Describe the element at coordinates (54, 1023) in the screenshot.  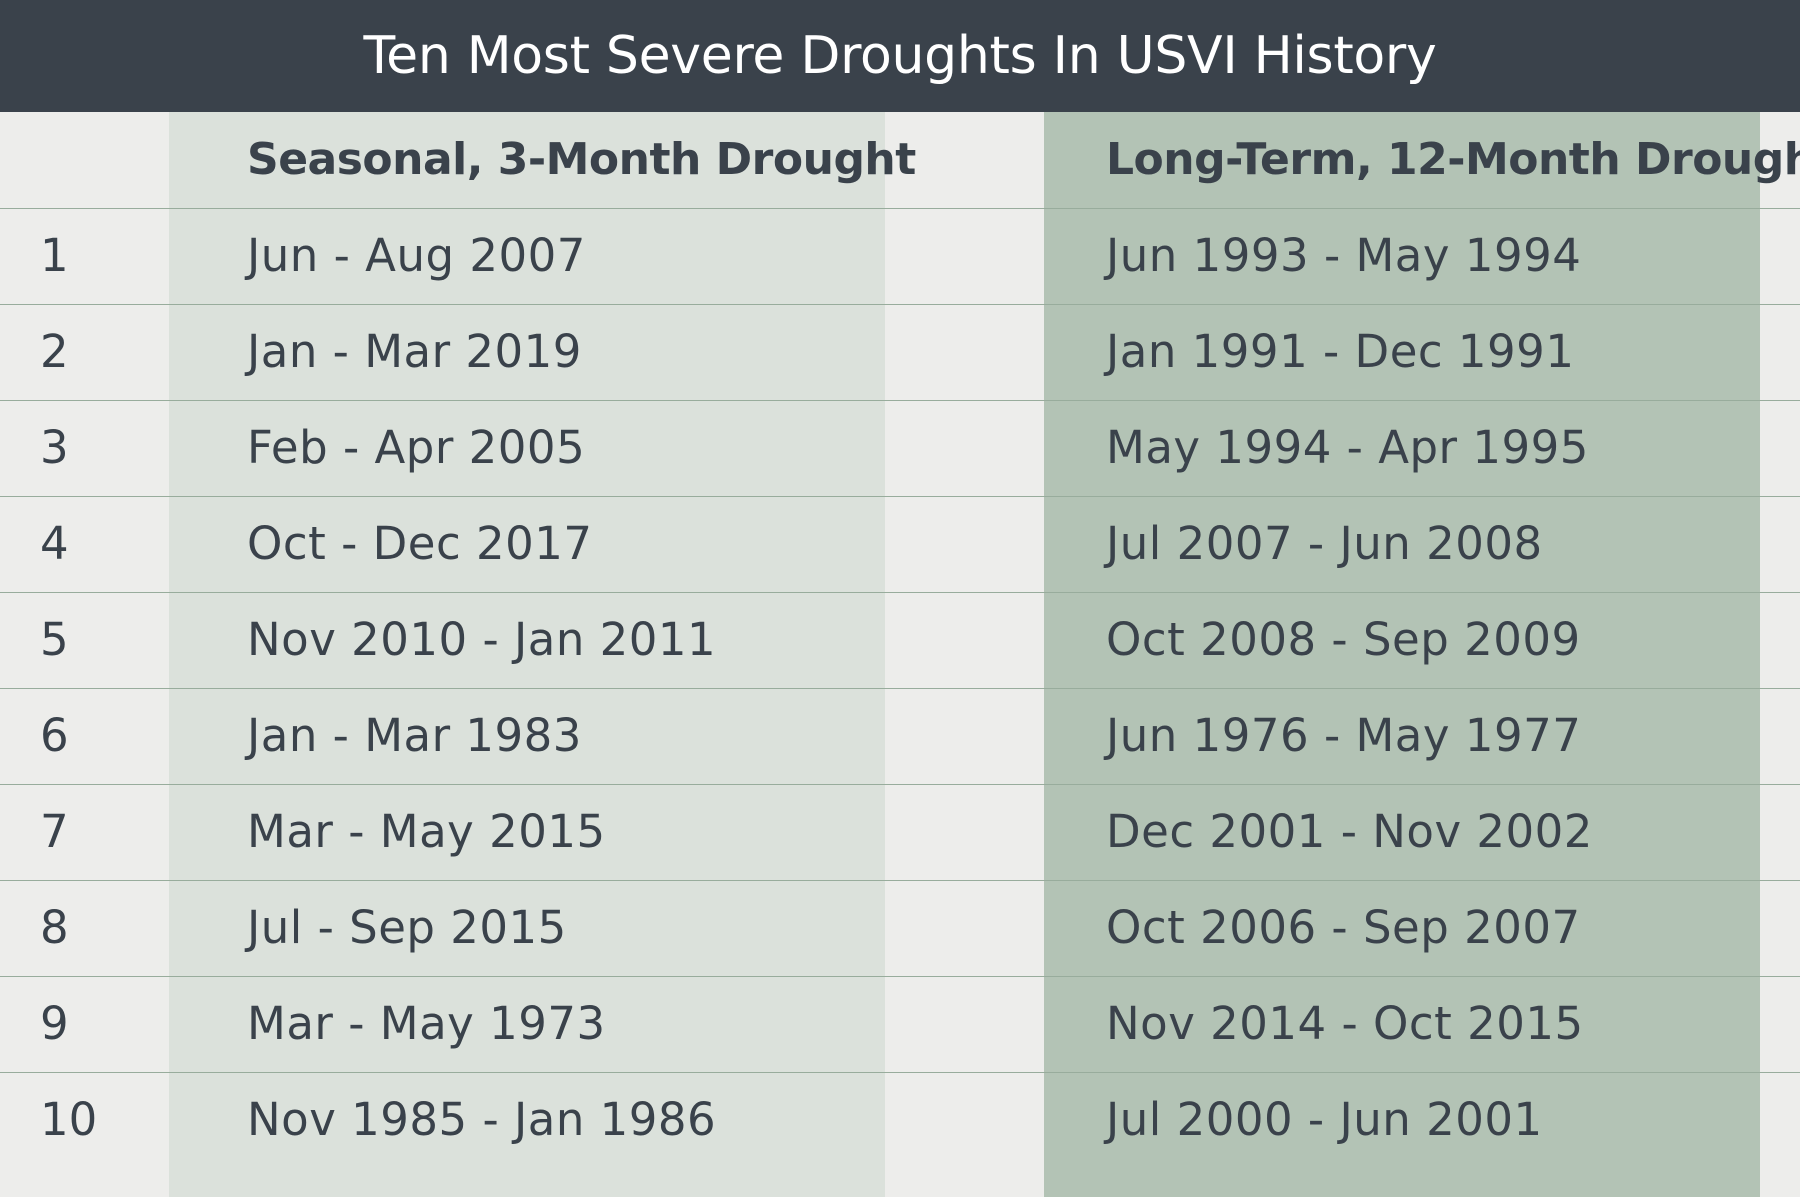
I see `rank-cell: 9` at that location.